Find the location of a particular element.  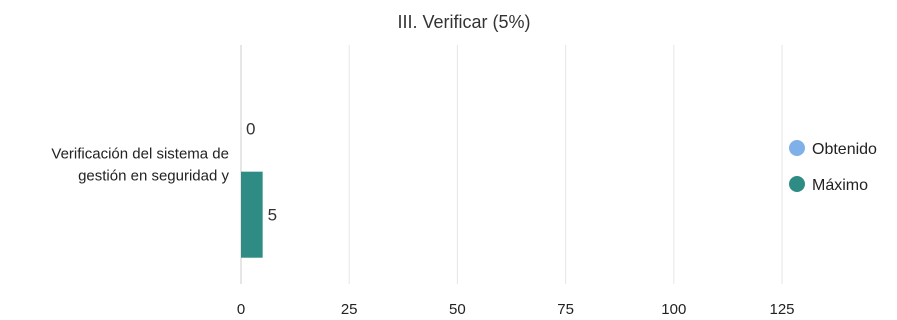

x-tick-labels: 0 25 50 75 100 125 is located at coordinates (516, 309).